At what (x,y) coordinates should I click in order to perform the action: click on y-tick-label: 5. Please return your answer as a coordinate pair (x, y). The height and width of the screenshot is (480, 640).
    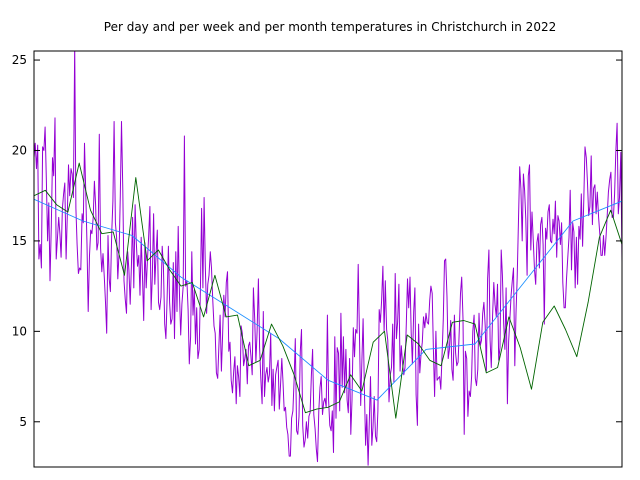
    Looking at the image, I should click on (23, 422).